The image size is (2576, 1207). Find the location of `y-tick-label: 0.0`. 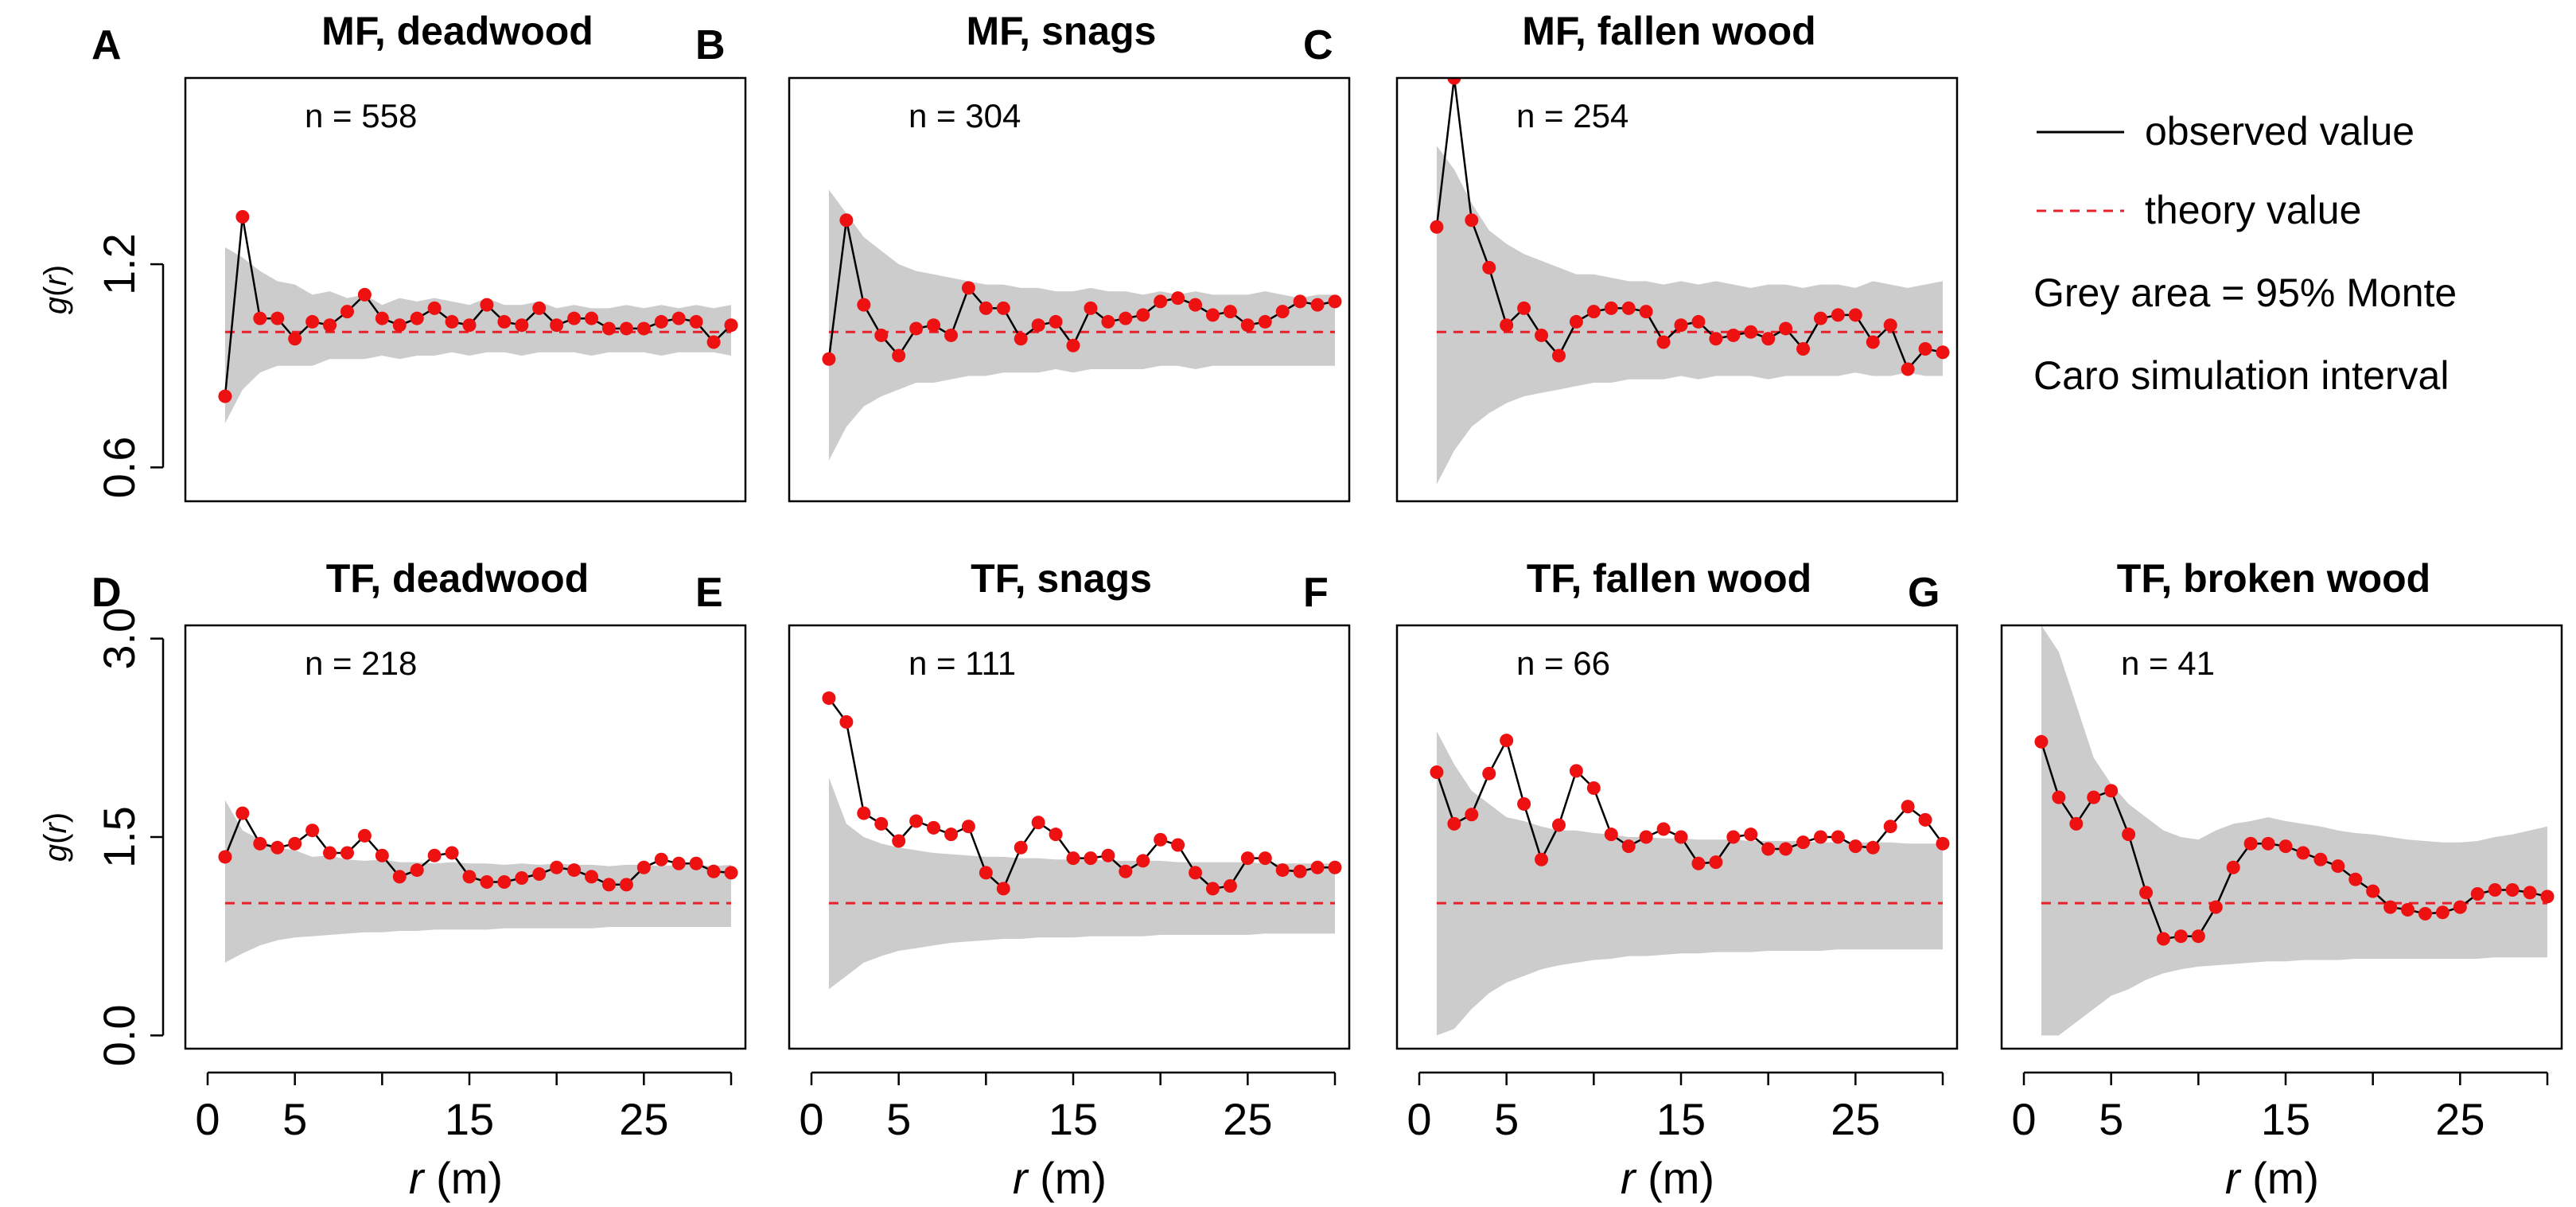

y-tick-label: 0.0 is located at coordinates (119, 1035).